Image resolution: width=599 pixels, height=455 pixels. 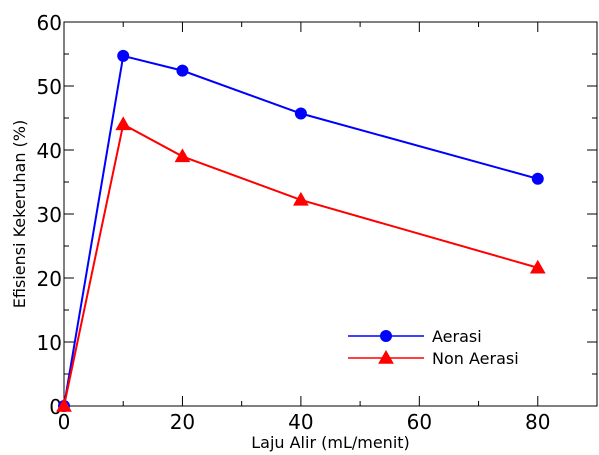 What do you see at coordinates (49, 279) in the screenshot?
I see `y-tick-label: 20` at bounding box center [49, 279].